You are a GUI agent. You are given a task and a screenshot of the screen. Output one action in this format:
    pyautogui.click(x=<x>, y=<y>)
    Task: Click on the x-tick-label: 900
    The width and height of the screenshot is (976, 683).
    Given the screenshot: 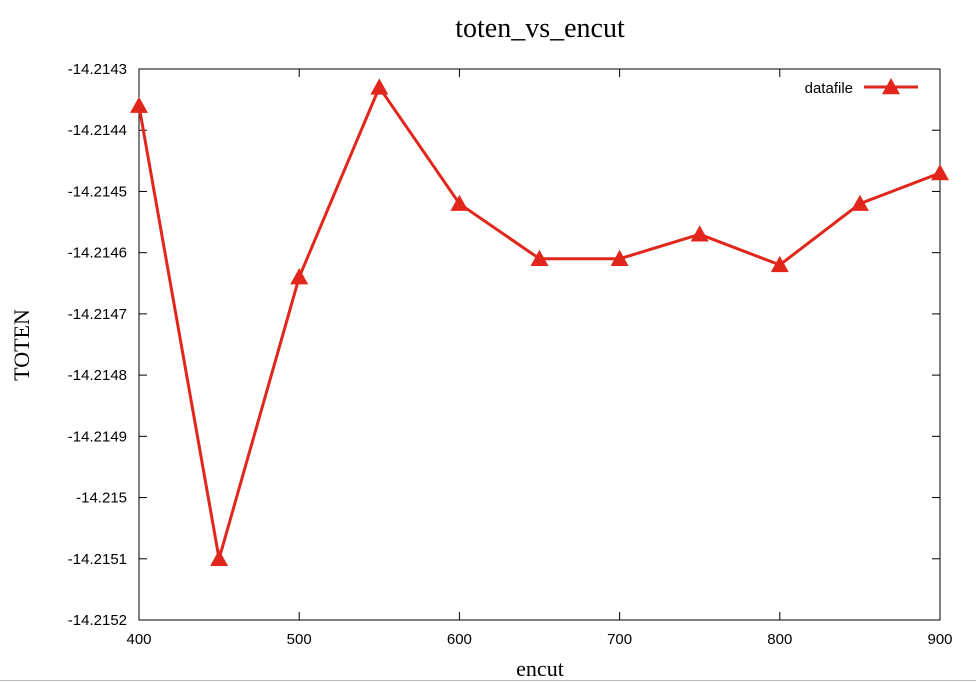 What is the action you would take?
    pyautogui.click(x=939, y=639)
    